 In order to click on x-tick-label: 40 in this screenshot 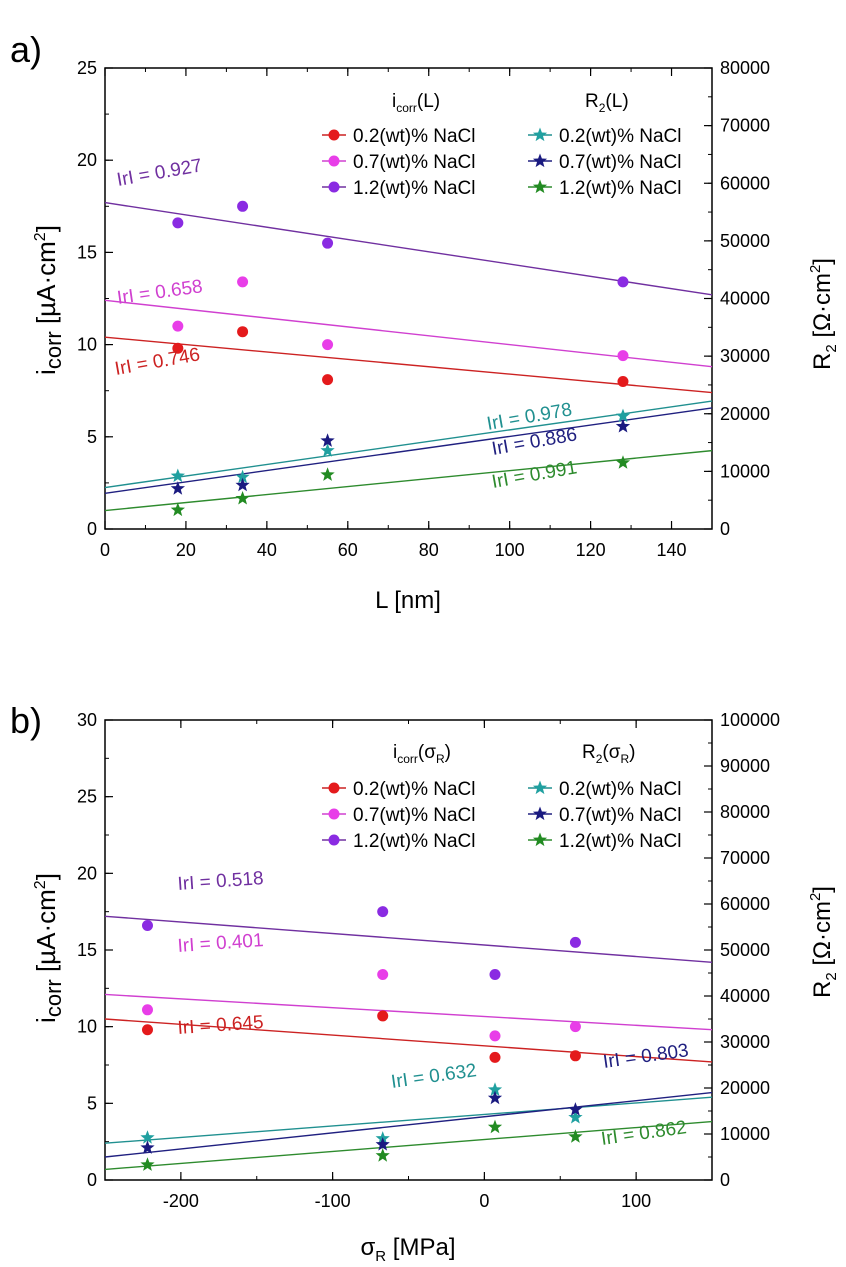, I will do `click(267, 550)`.